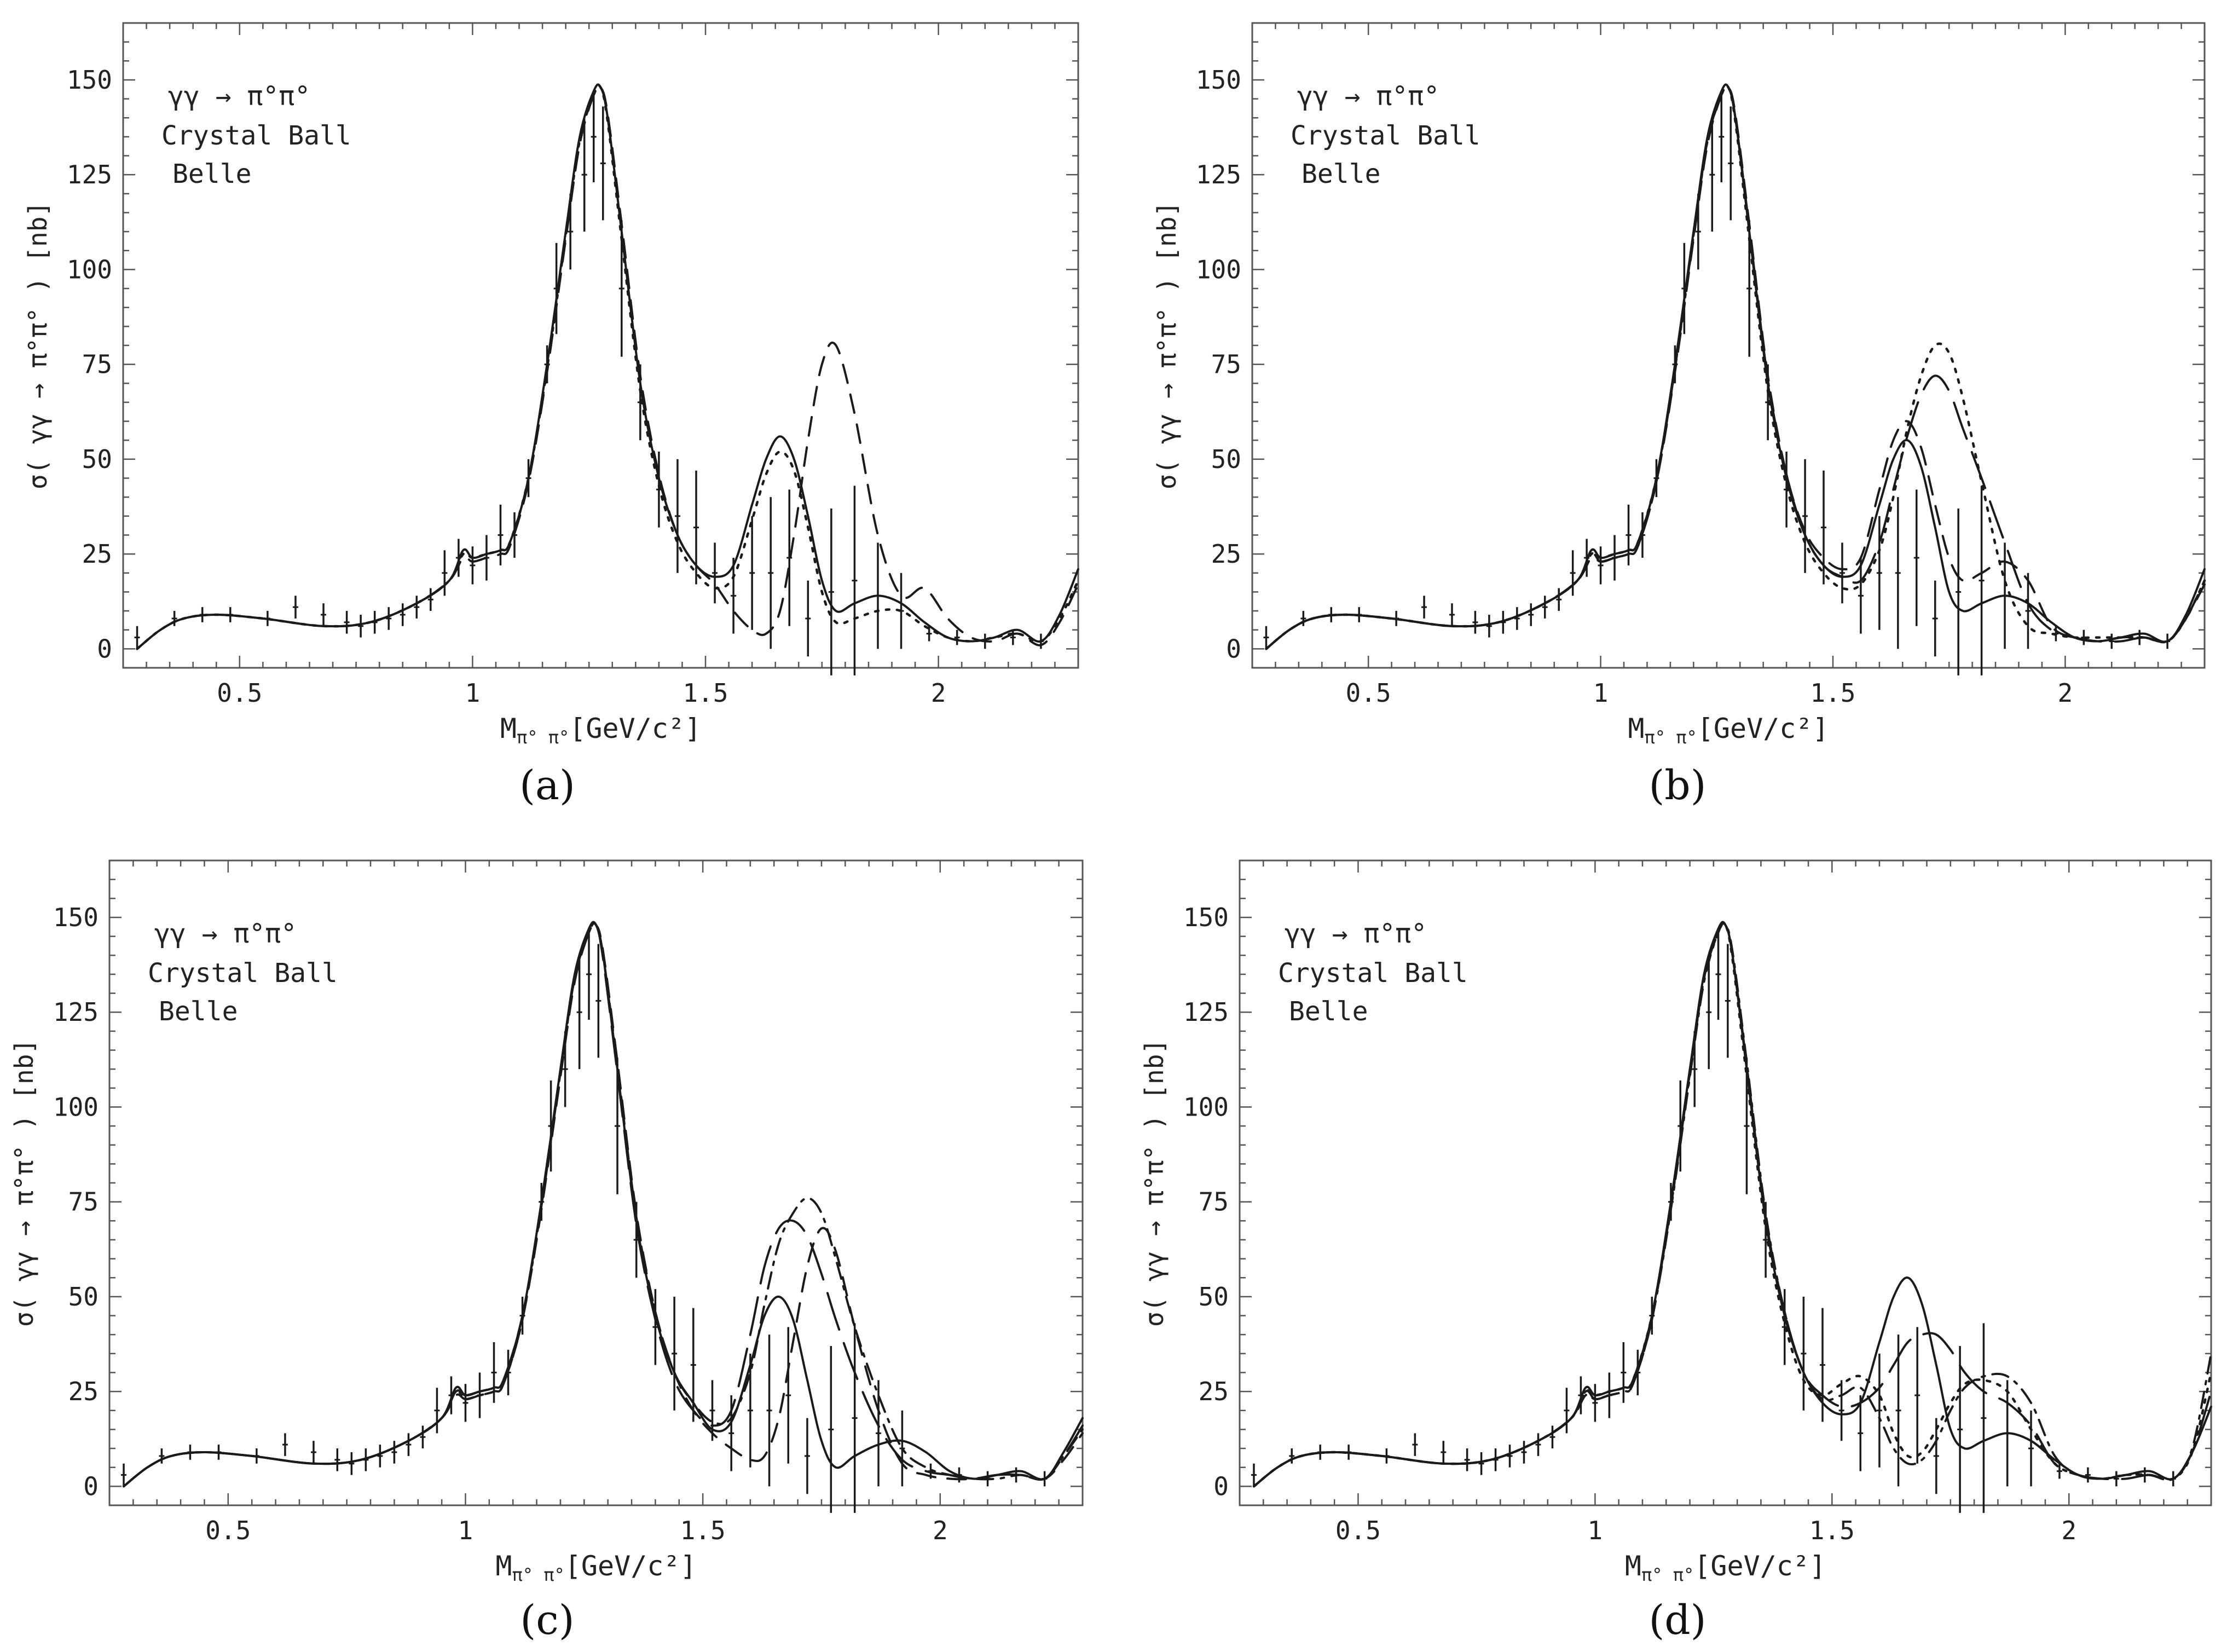  Describe the element at coordinates (604, 1205) in the screenshot. I see `series-long-dash` at that location.